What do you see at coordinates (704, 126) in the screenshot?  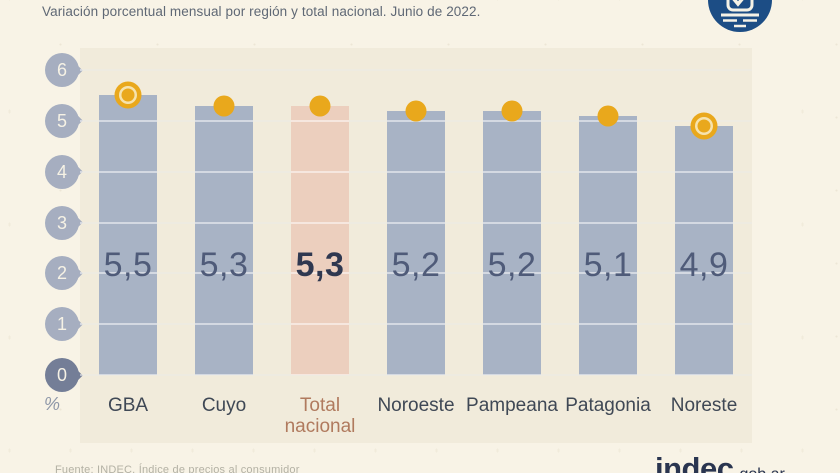 I see `ring-marker-noreste` at bounding box center [704, 126].